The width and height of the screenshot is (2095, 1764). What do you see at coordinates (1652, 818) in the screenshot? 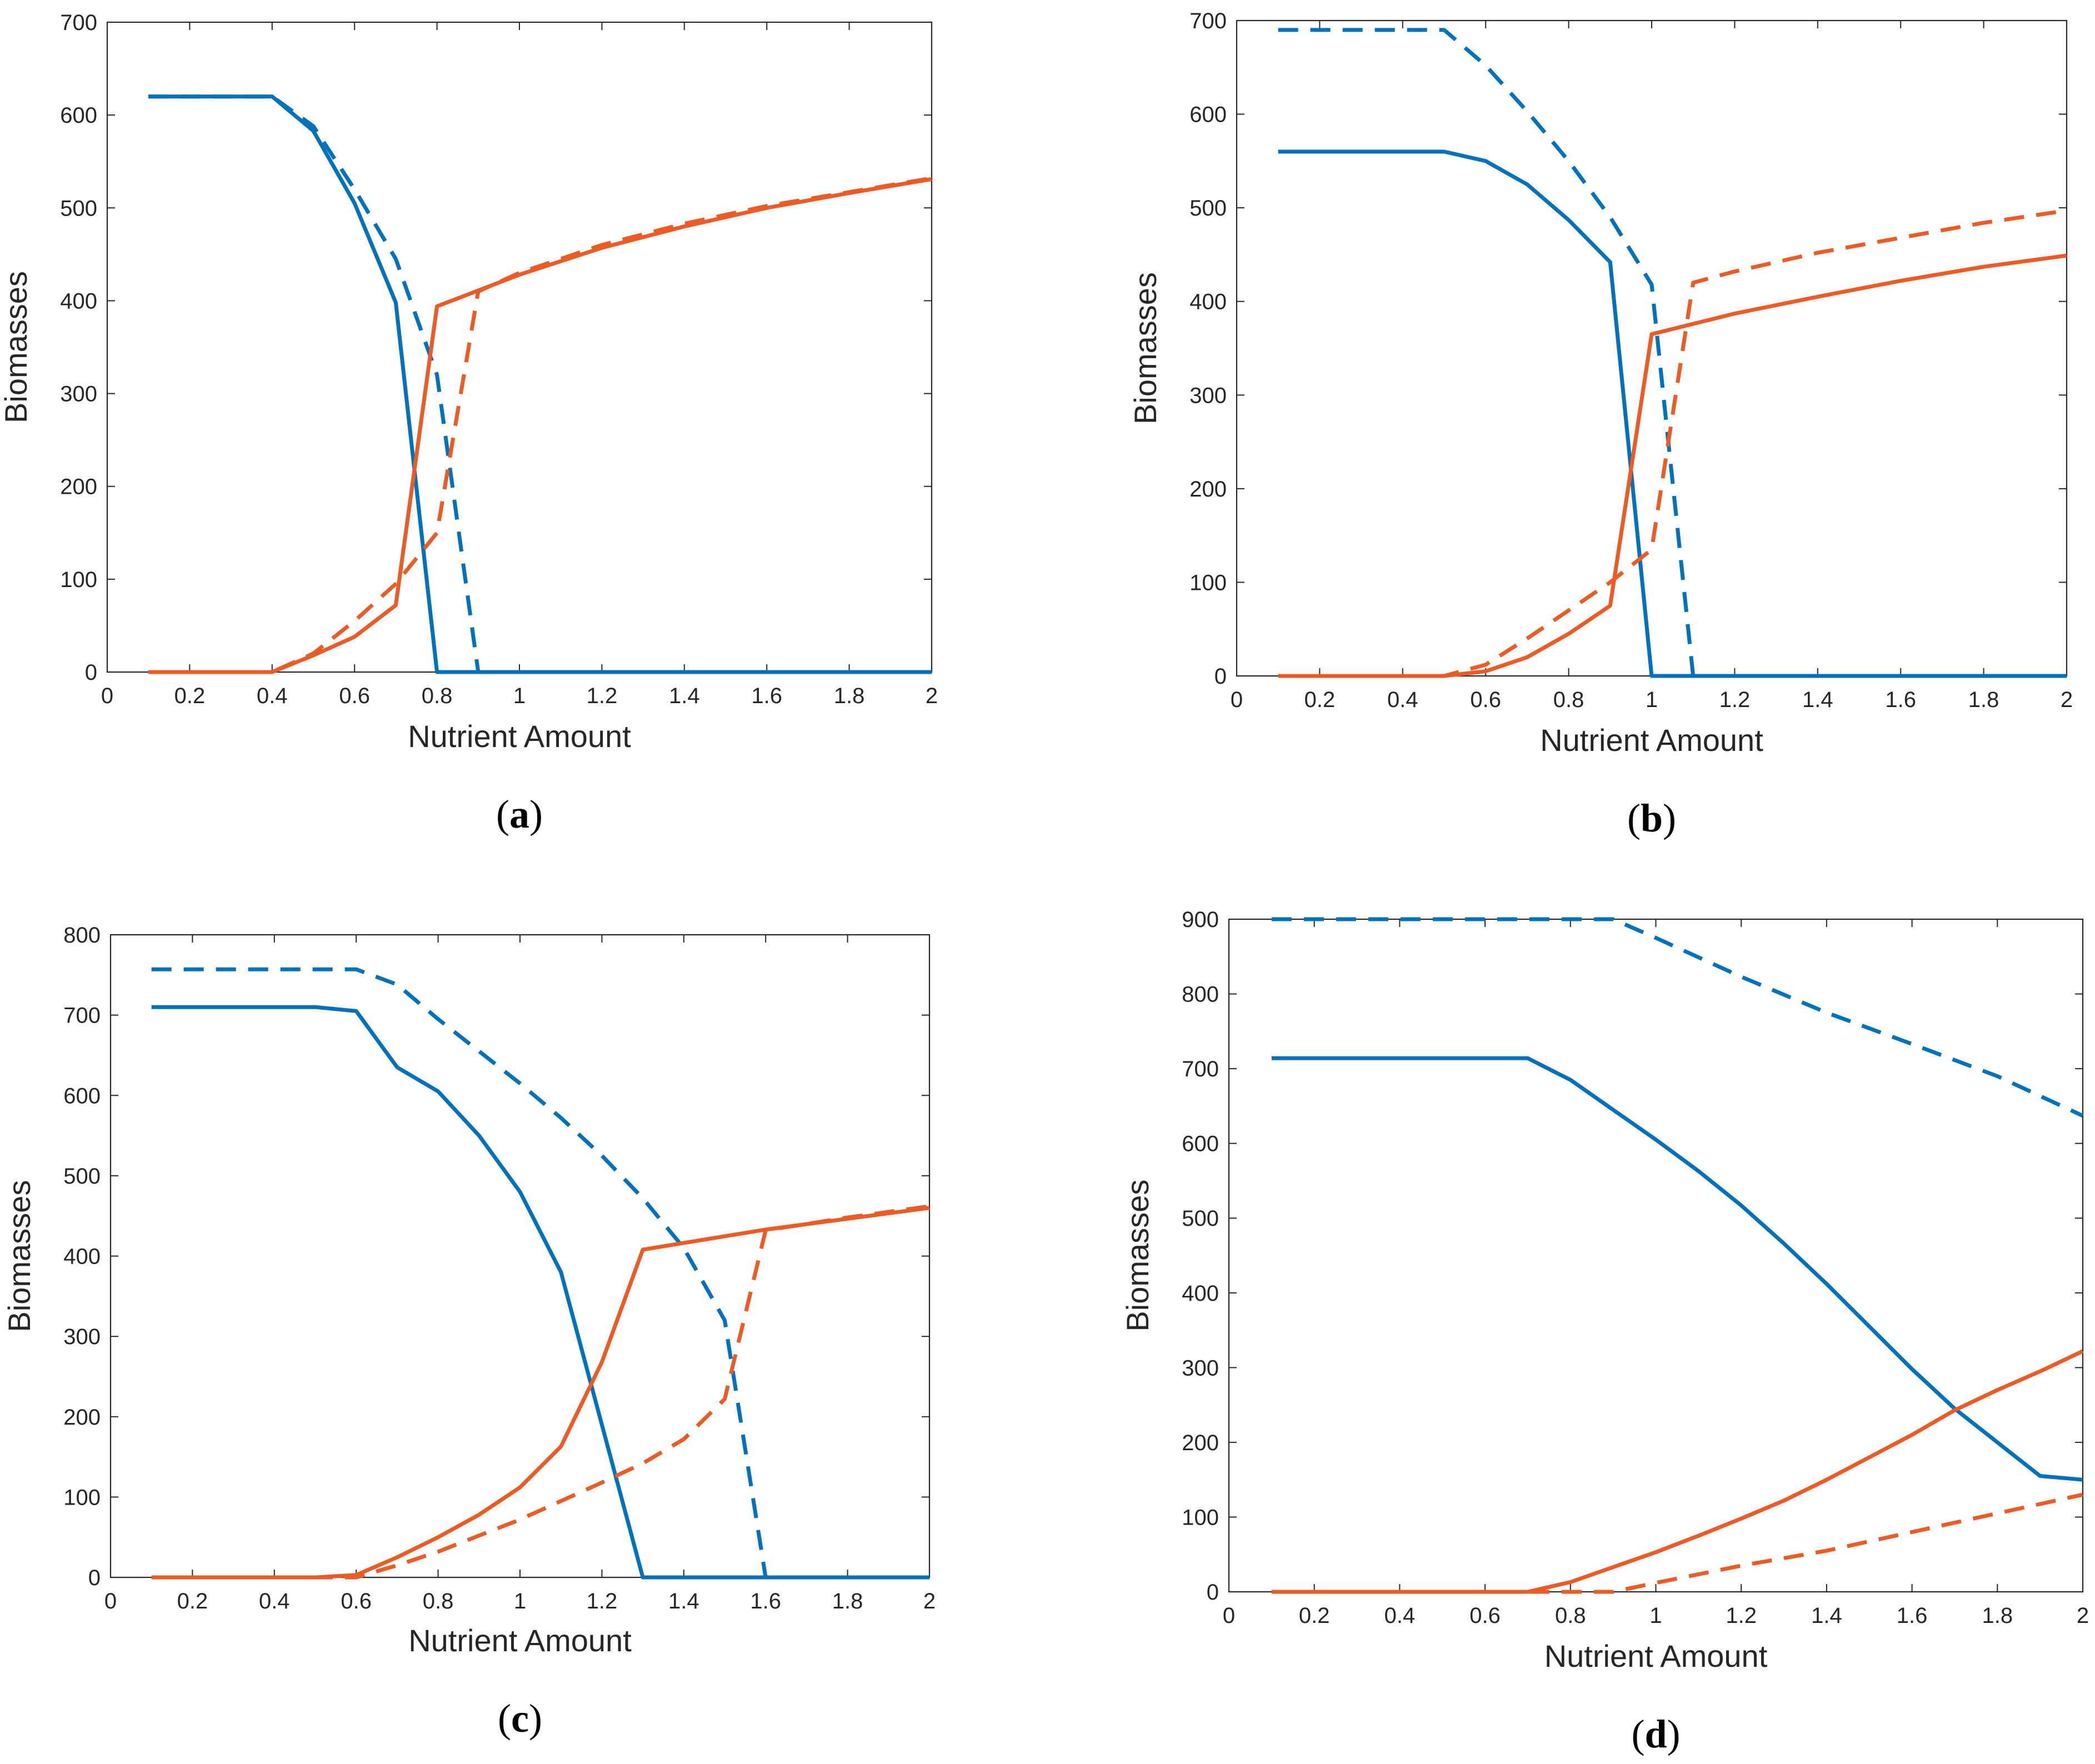
I see `panel-caption: (b)` at bounding box center [1652, 818].